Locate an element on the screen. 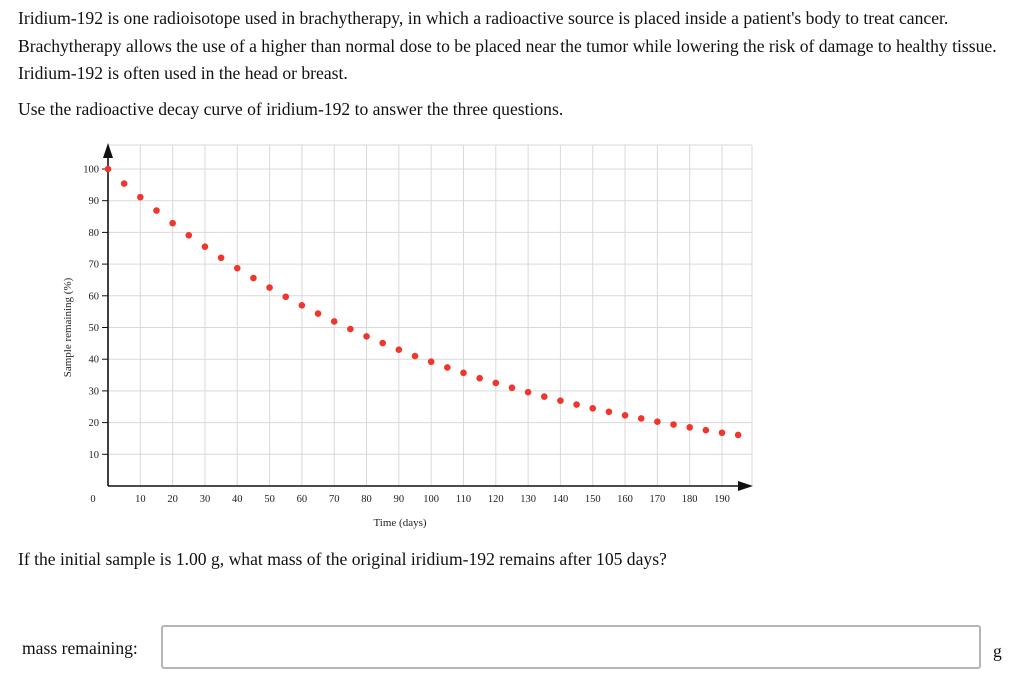 This screenshot has width=1024, height=689. x-tick-label: 150 is located at coordinates (593, 499).